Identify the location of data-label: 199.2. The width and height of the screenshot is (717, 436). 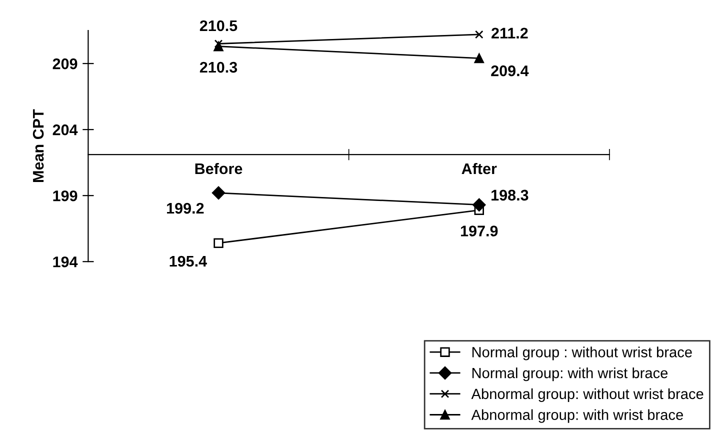
(185, 208).